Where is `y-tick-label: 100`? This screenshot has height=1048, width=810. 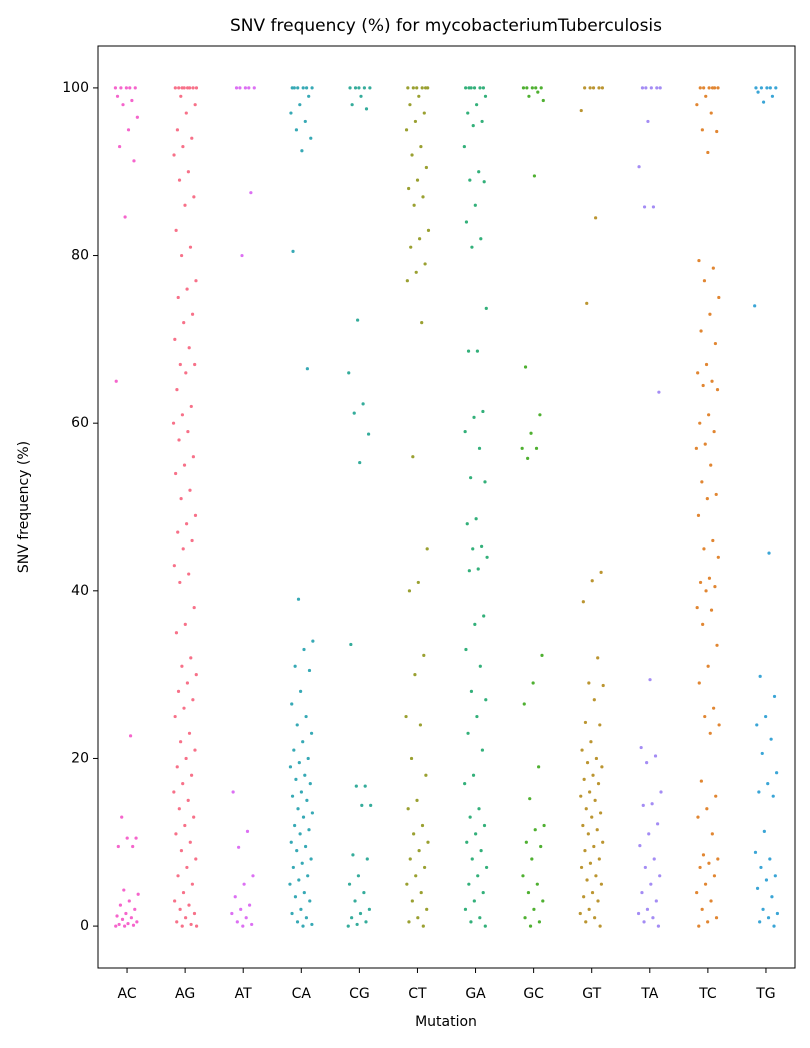
y-tick-label: 100 is located at coordinates (75, 88).